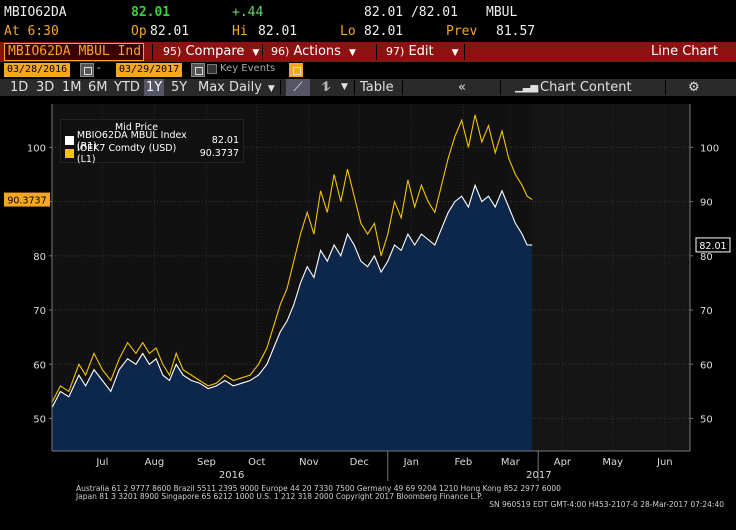  Describe the element at coordinates (313, 52) in the screenshot. I see `actions-button: 96) Actions ▼` at that location.